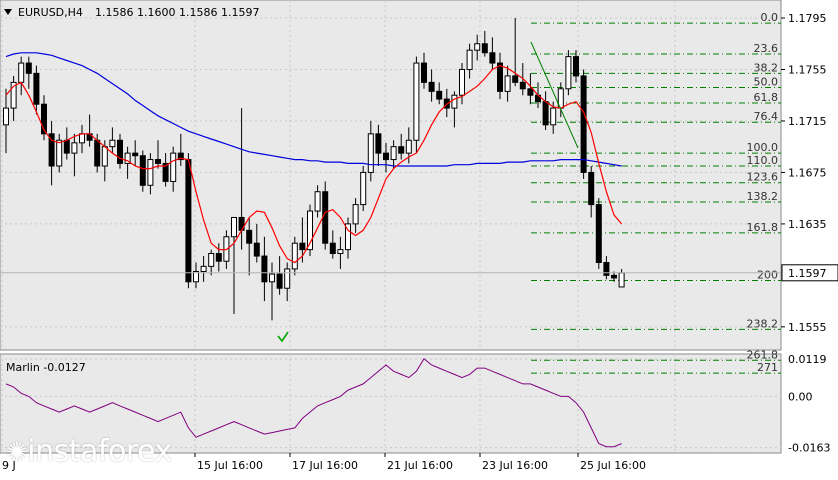 Image resolution: width=838 pixels, height=480 pixels. Describe the element at coordinates (807, 121) in the screenshot. I see `price-tick-label: 1.1715` at that location.